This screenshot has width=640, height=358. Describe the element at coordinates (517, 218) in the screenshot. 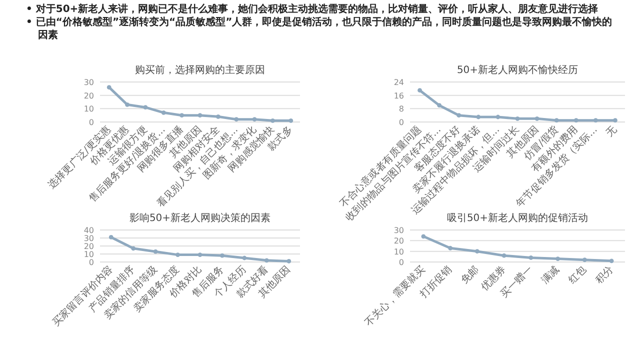

I see `chart-title: 吸引50+新老人网购的促销活动` at that location.